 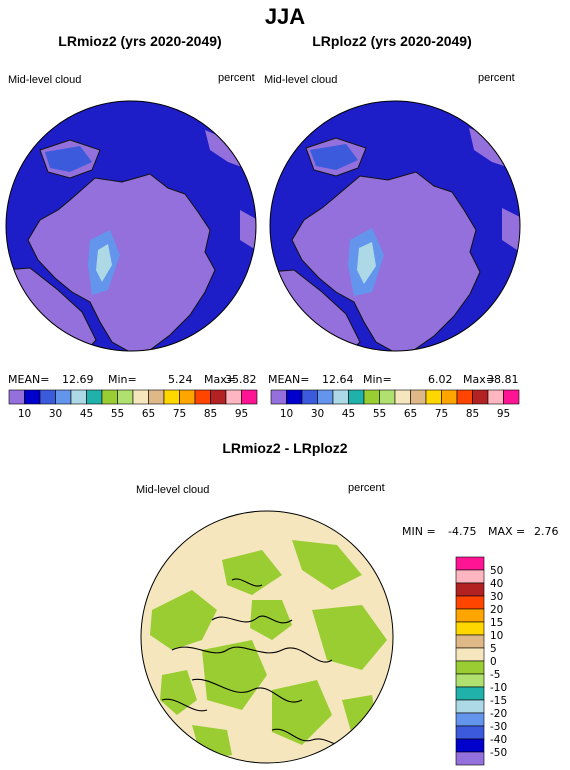 I want to click on map-2-light-patch, so click(x=366, y=263).